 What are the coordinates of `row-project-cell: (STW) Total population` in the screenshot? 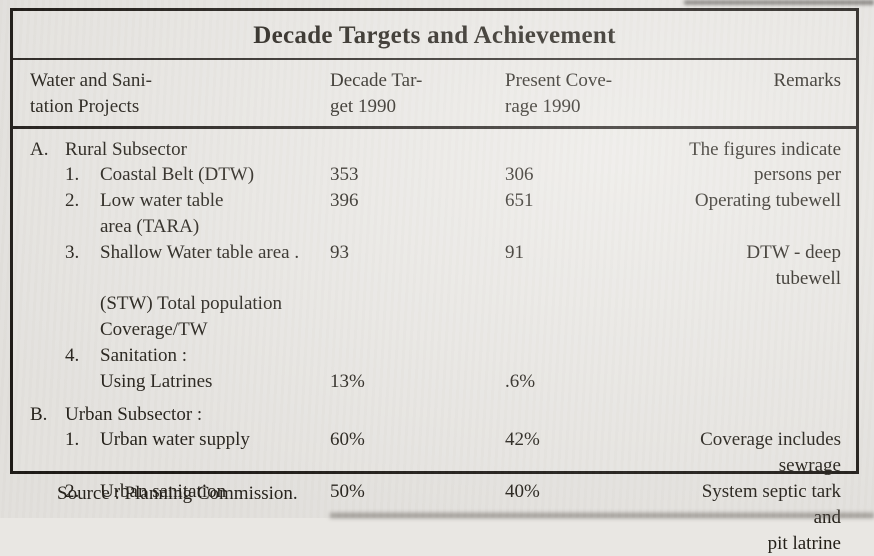 It's located at (180, 304).